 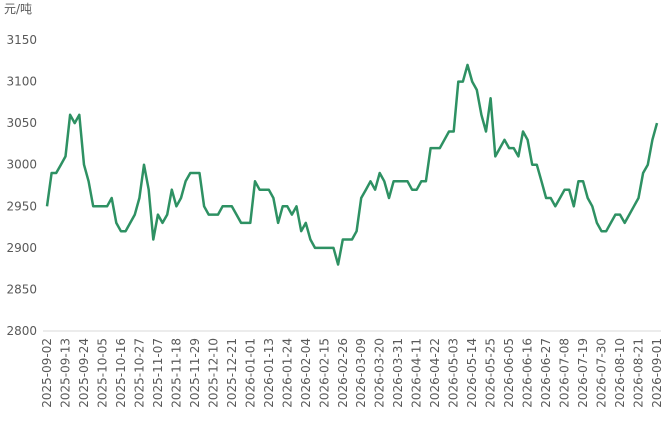 What do you see at coordinates (21, 289) in the screenshot?
I see `y-tick-label: 2850` at bounding box center [21, 289].